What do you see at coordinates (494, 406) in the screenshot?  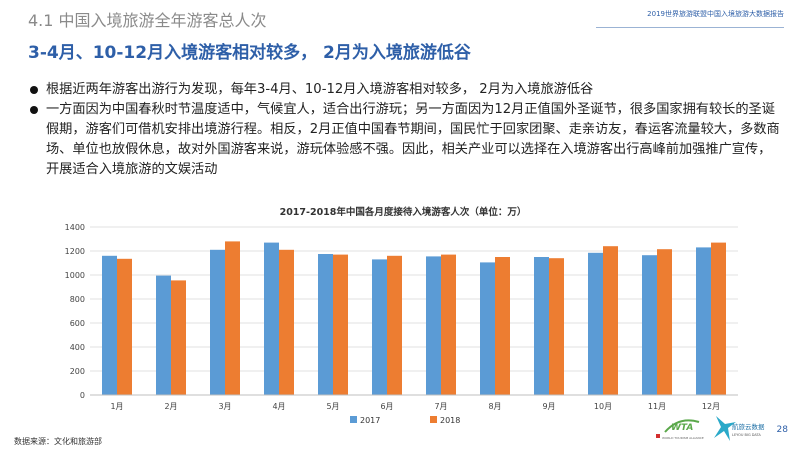 I see `x-tick-label: 8月` at bounding box center [494, 406].